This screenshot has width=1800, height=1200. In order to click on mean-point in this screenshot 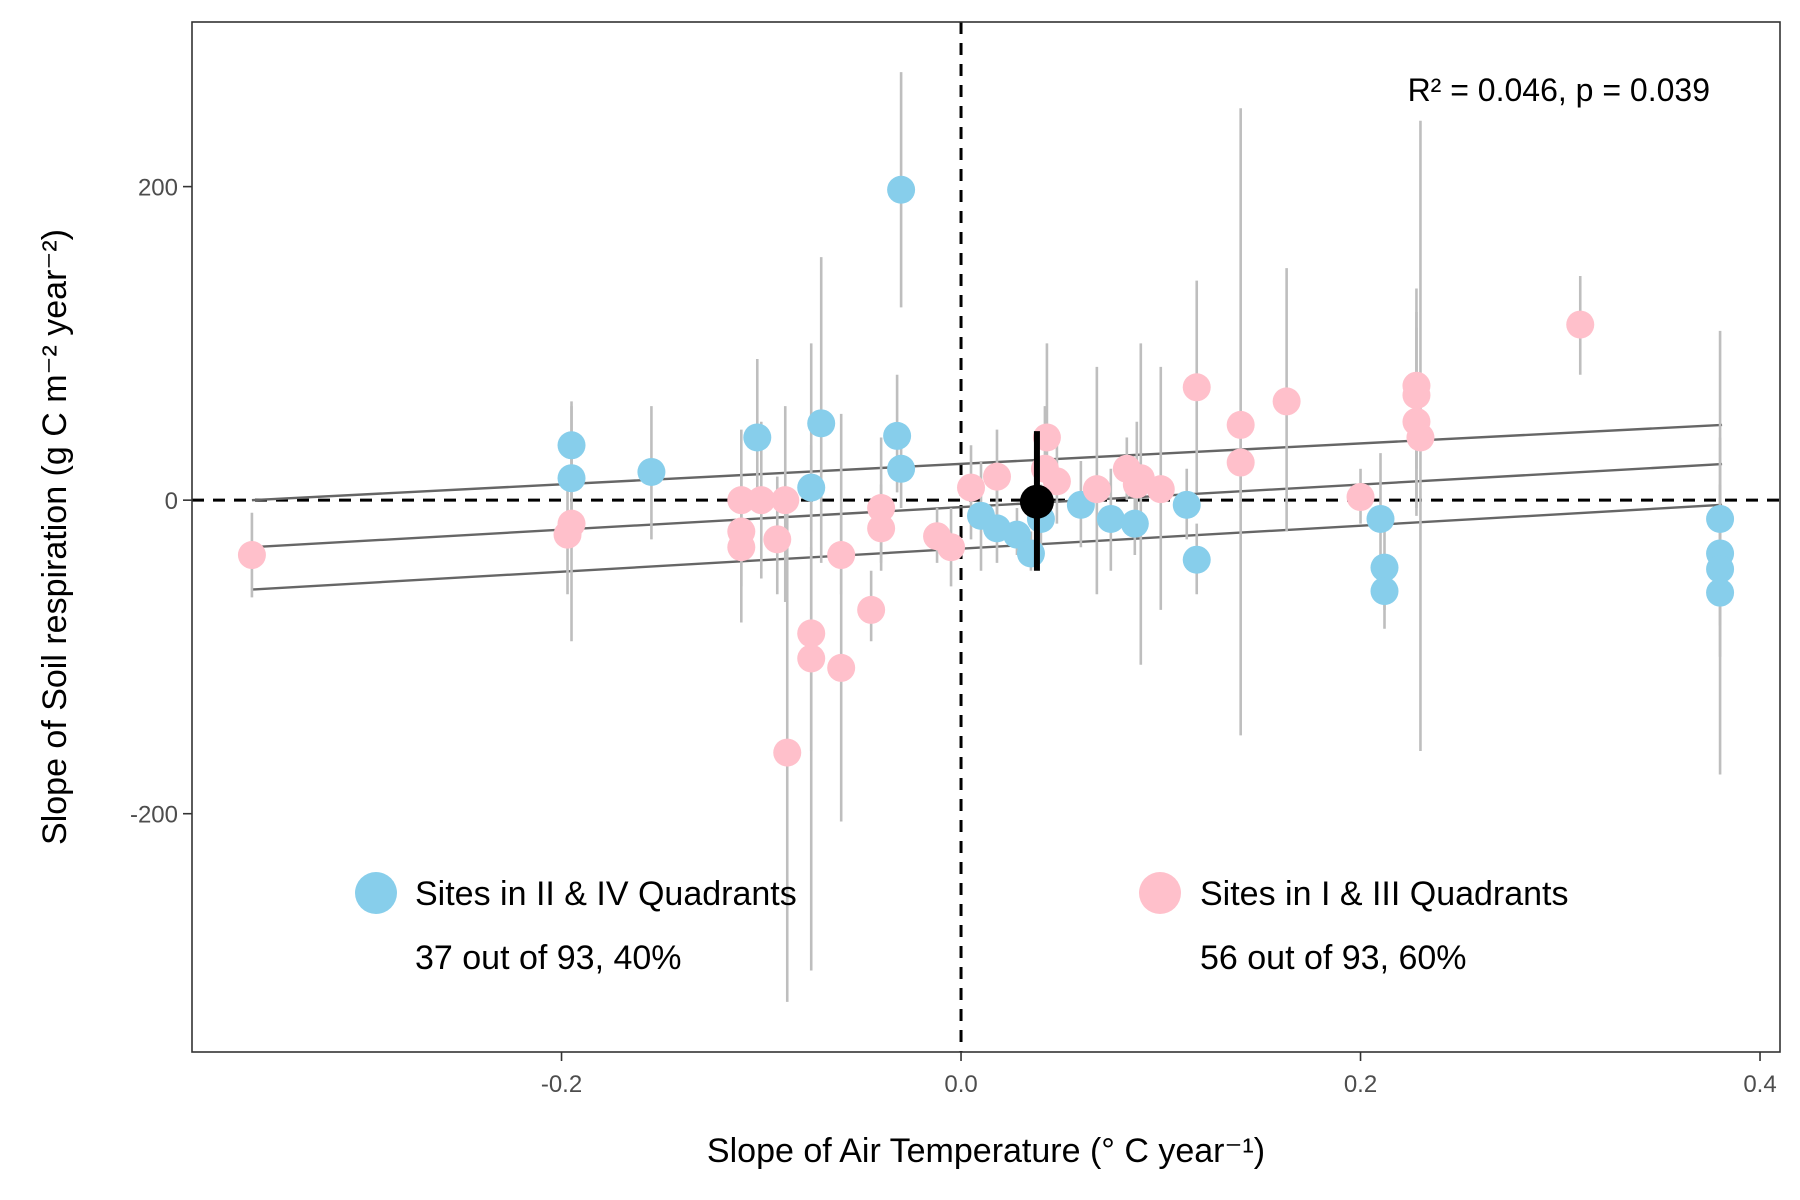, I will do `click(1036, 501)`.